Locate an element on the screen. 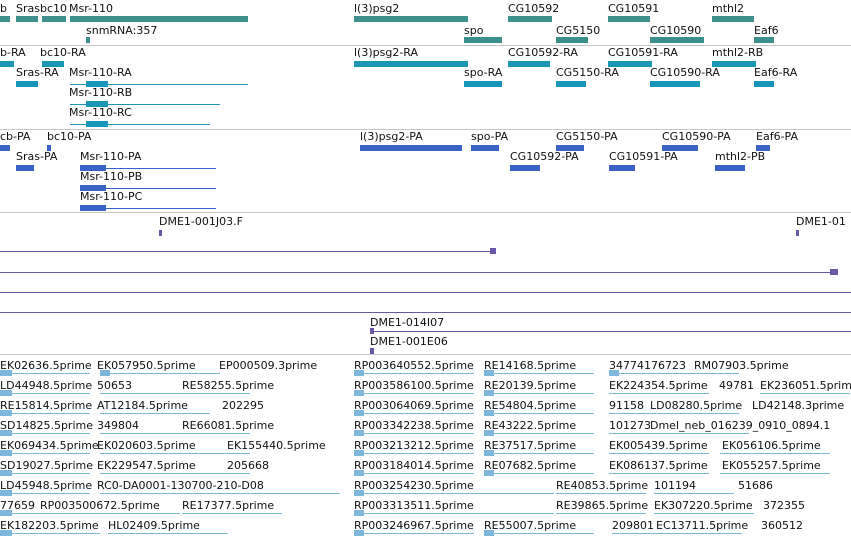  transcript-feature-bc10-ra is located at coordinates (53, 64).